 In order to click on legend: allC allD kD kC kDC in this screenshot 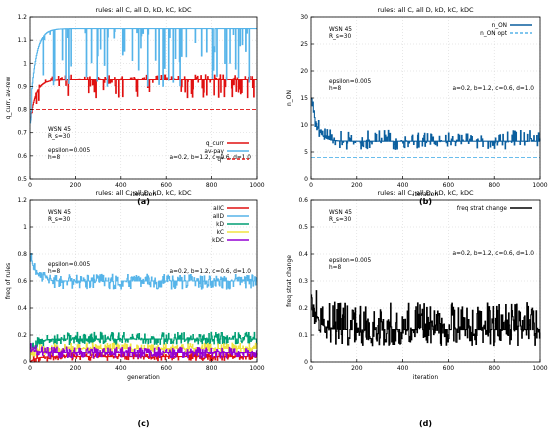, I will do `click(230, 225)`.